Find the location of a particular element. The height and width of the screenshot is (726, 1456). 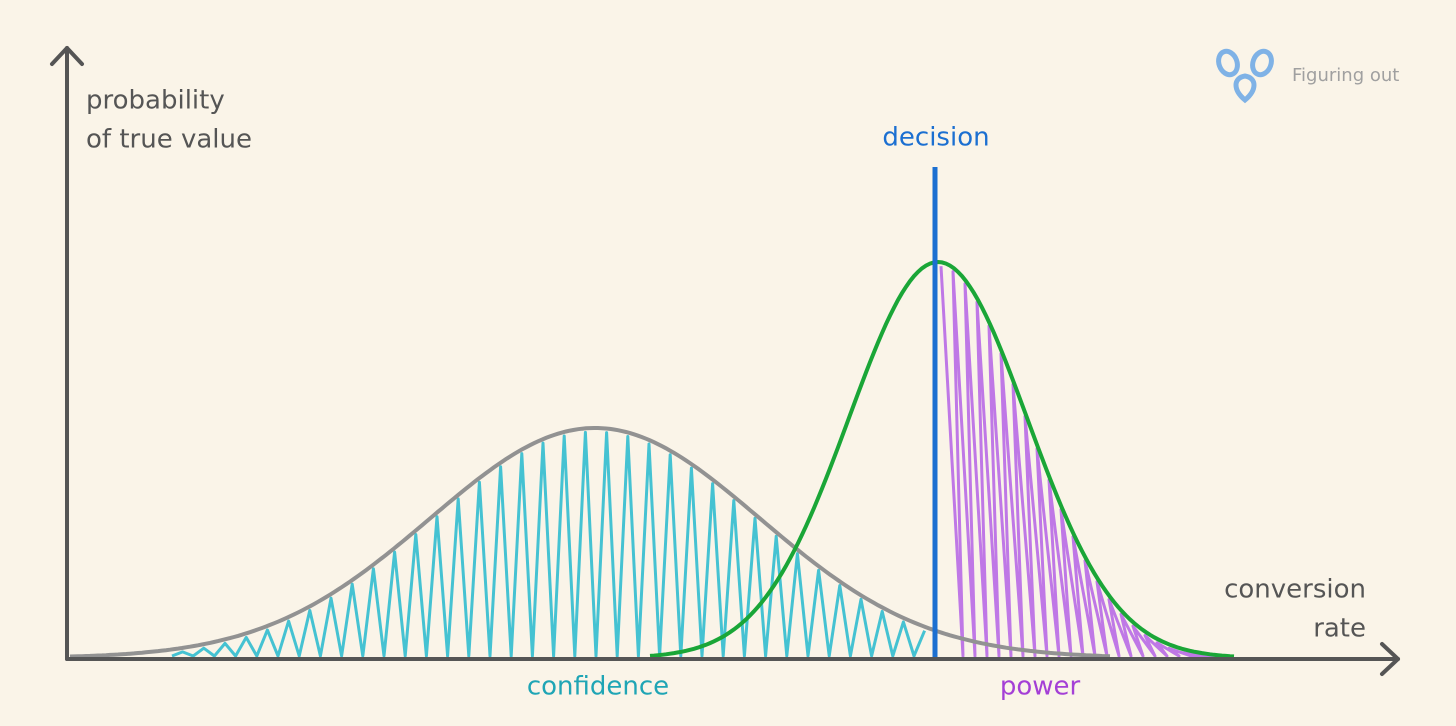

x-axis-label: rate is located at coordinates (1339, 629).